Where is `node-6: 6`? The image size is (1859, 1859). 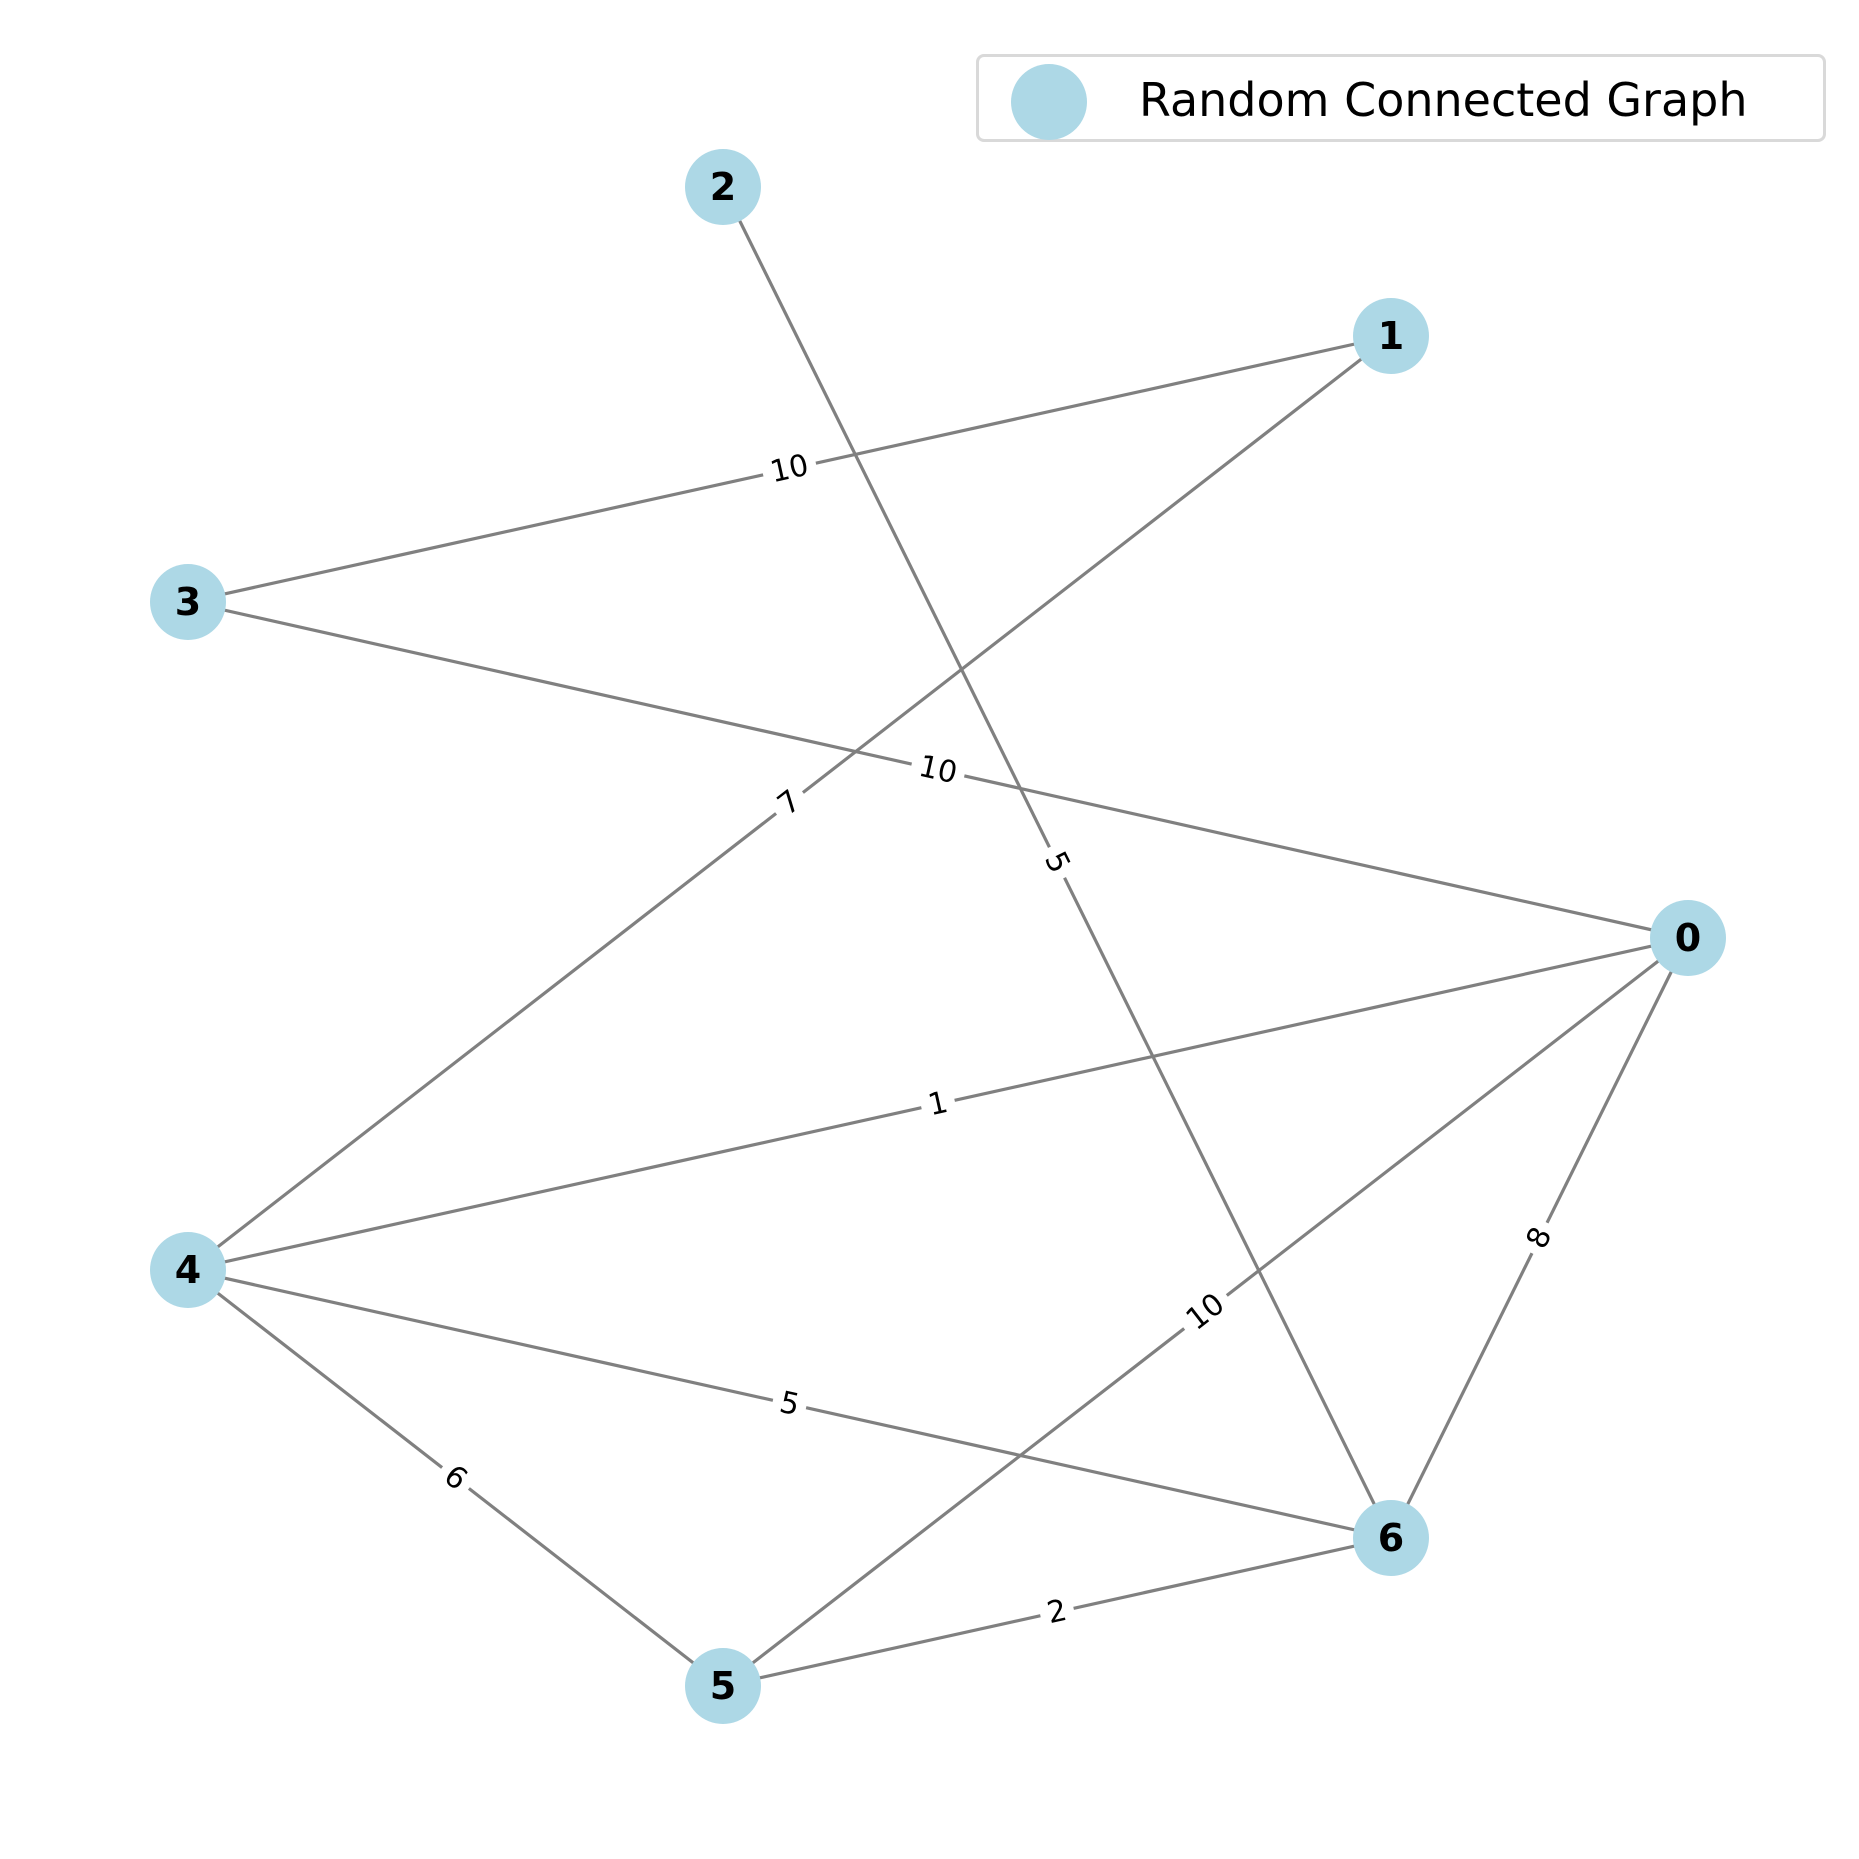 node-6: 6 is located at coordinates (1391, 1538).